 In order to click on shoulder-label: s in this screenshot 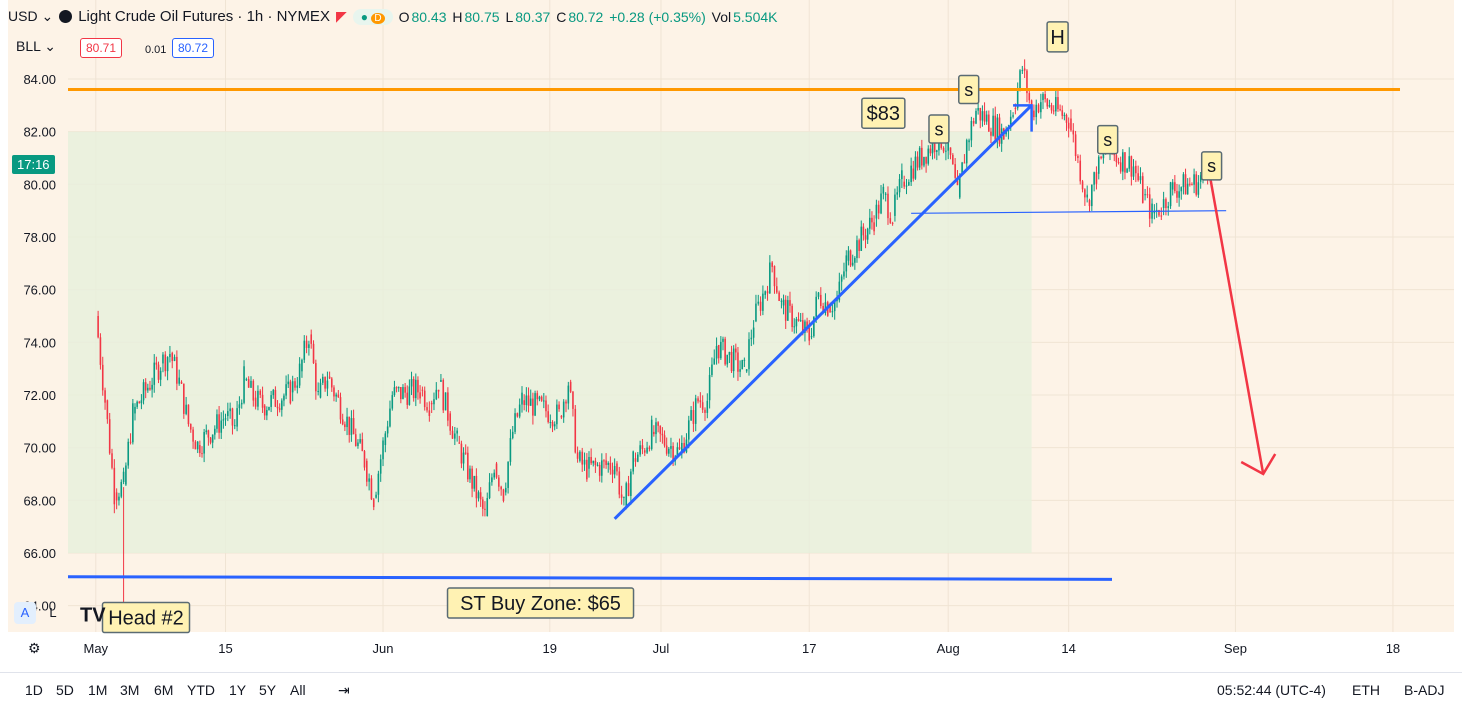, I will do `click(968, 90)`.